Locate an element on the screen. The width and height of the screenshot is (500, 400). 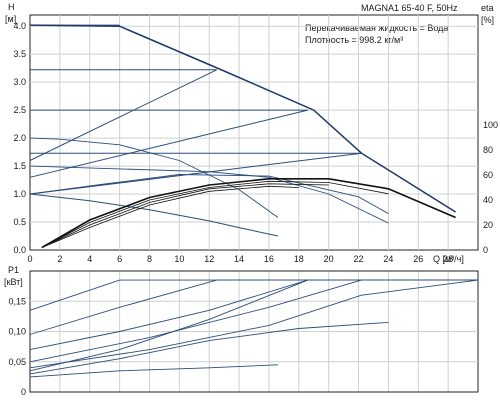
eta-tick-label: 80 is located at coordinates (488, 150).